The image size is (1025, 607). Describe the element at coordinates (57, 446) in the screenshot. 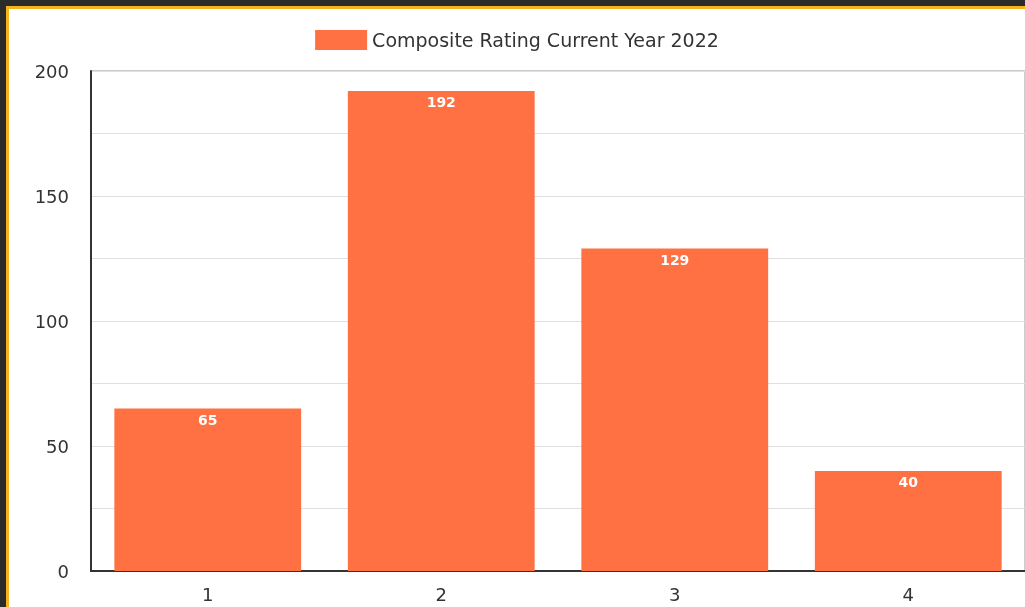

I see `y-tick-label: 50` at that location.